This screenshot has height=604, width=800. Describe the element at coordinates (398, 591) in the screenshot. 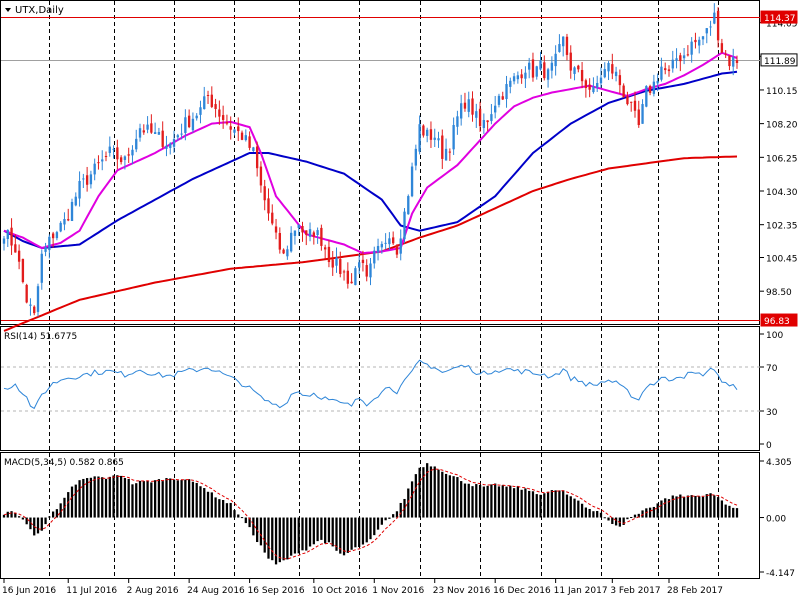

I see `time-tick-label: 1 Nov 2016` at that location.